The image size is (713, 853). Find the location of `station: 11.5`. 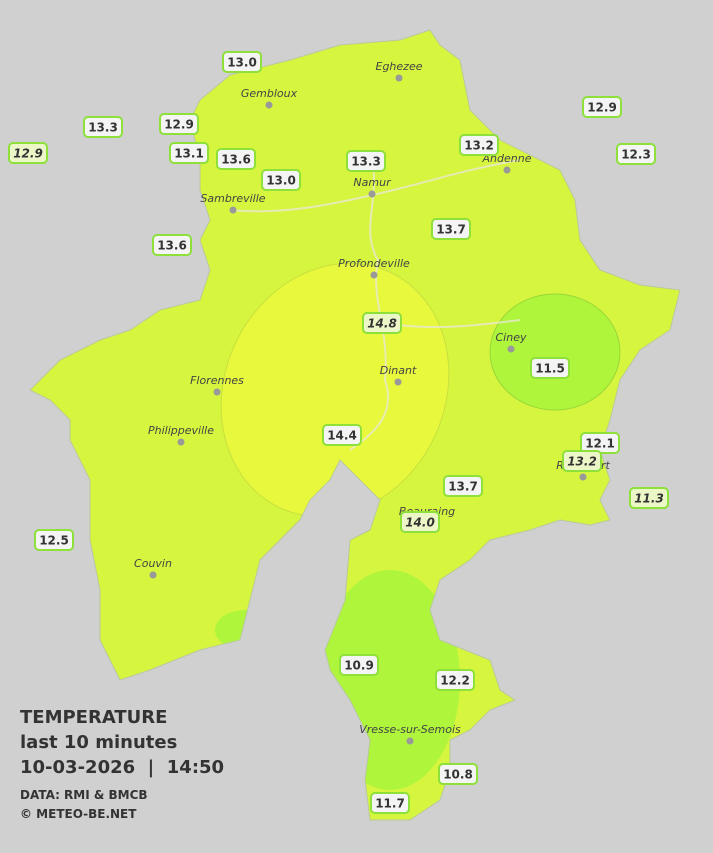

station: 11.5 is located at coordinates (550, 368).